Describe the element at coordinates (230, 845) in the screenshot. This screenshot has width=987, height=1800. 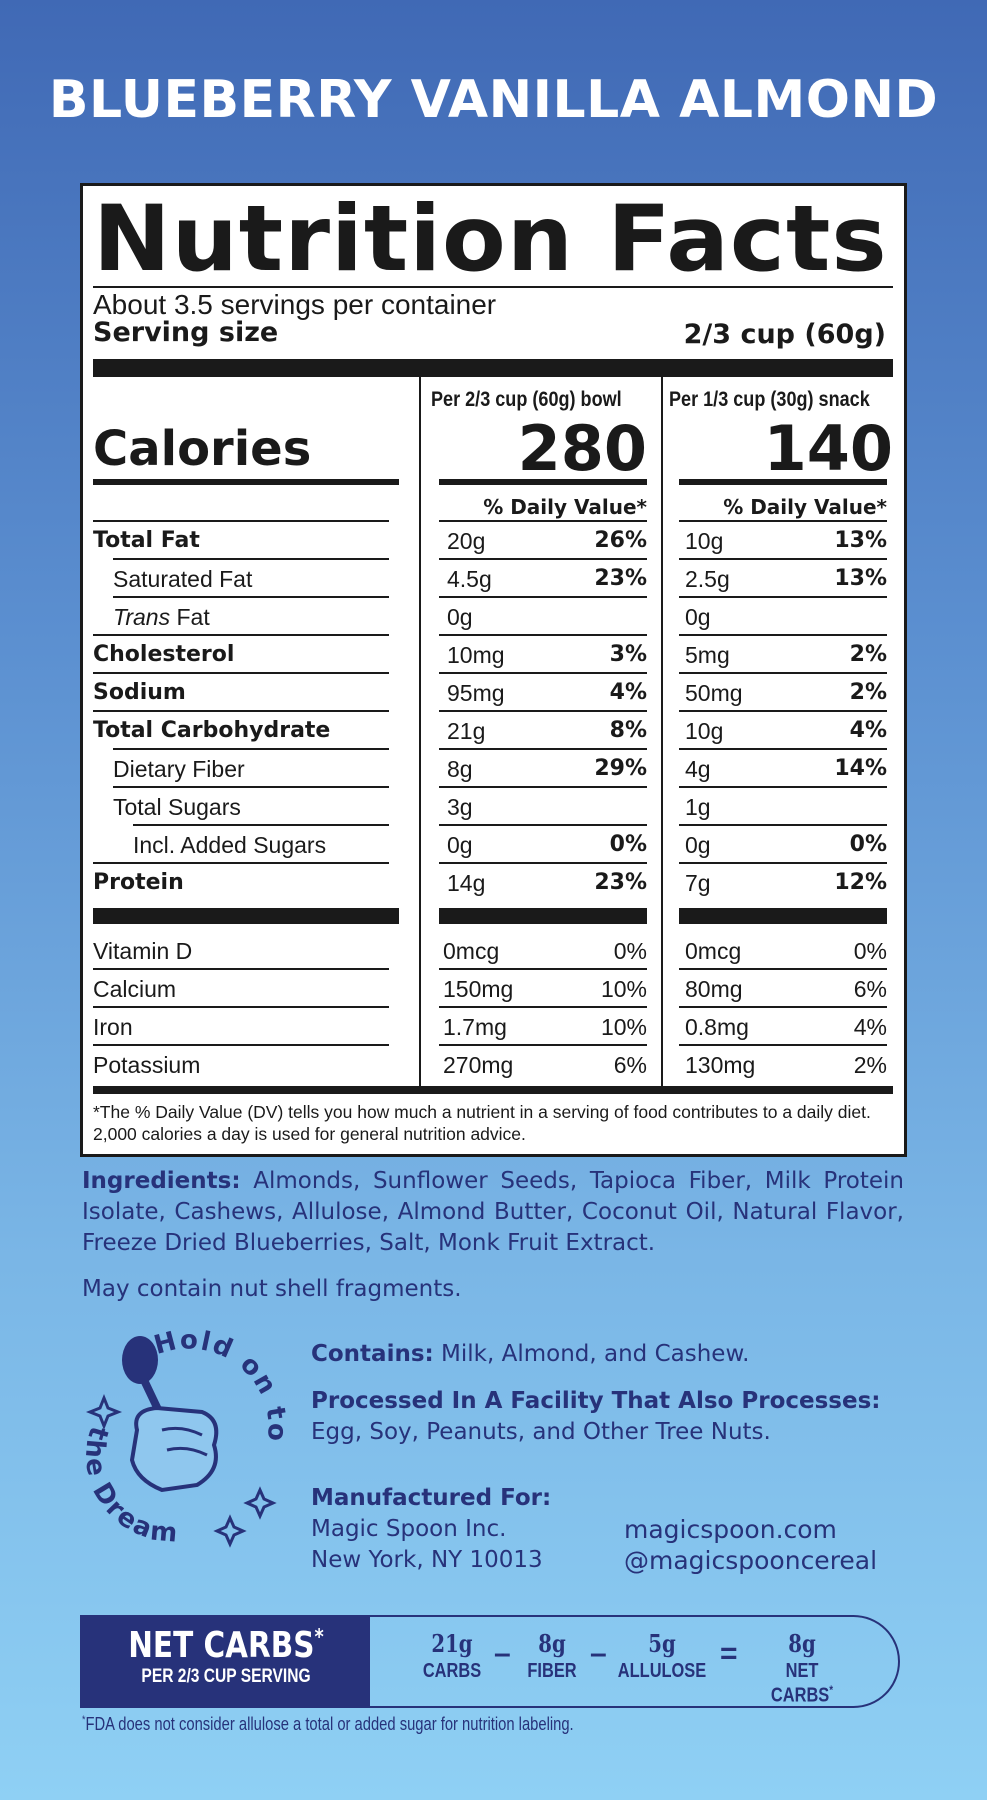
I see `nutrient-label: Incl. Added Sugars` at that location.